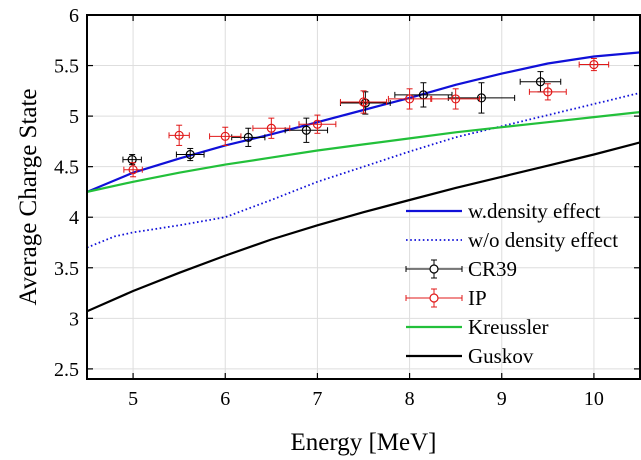 The width and height of the screenshot is (641, 460). I want to click on legend-label: Guskov, so click(501, 356).